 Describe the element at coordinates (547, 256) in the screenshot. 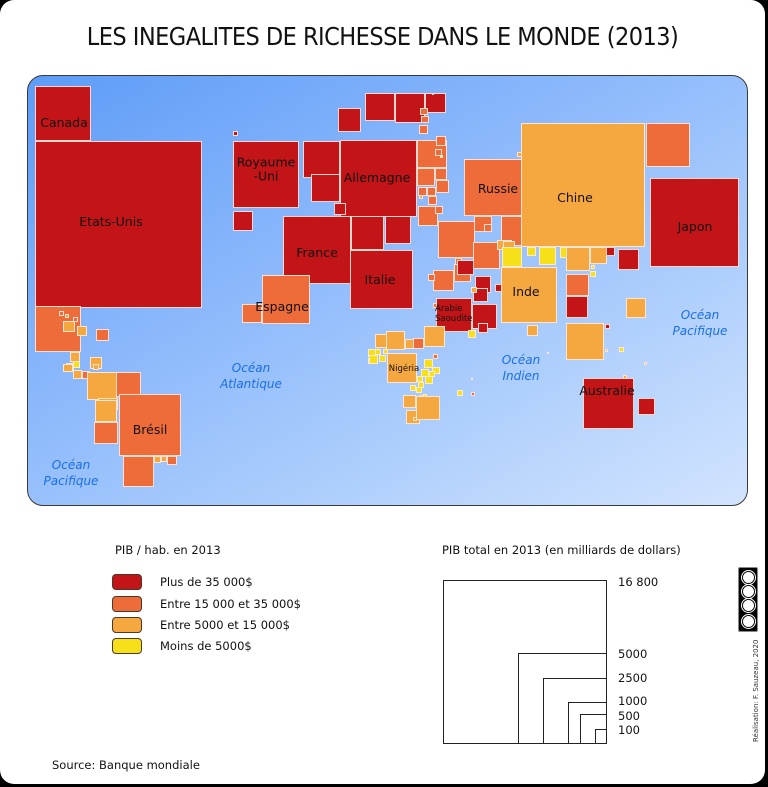

I see `country-bangladesh` at that location.